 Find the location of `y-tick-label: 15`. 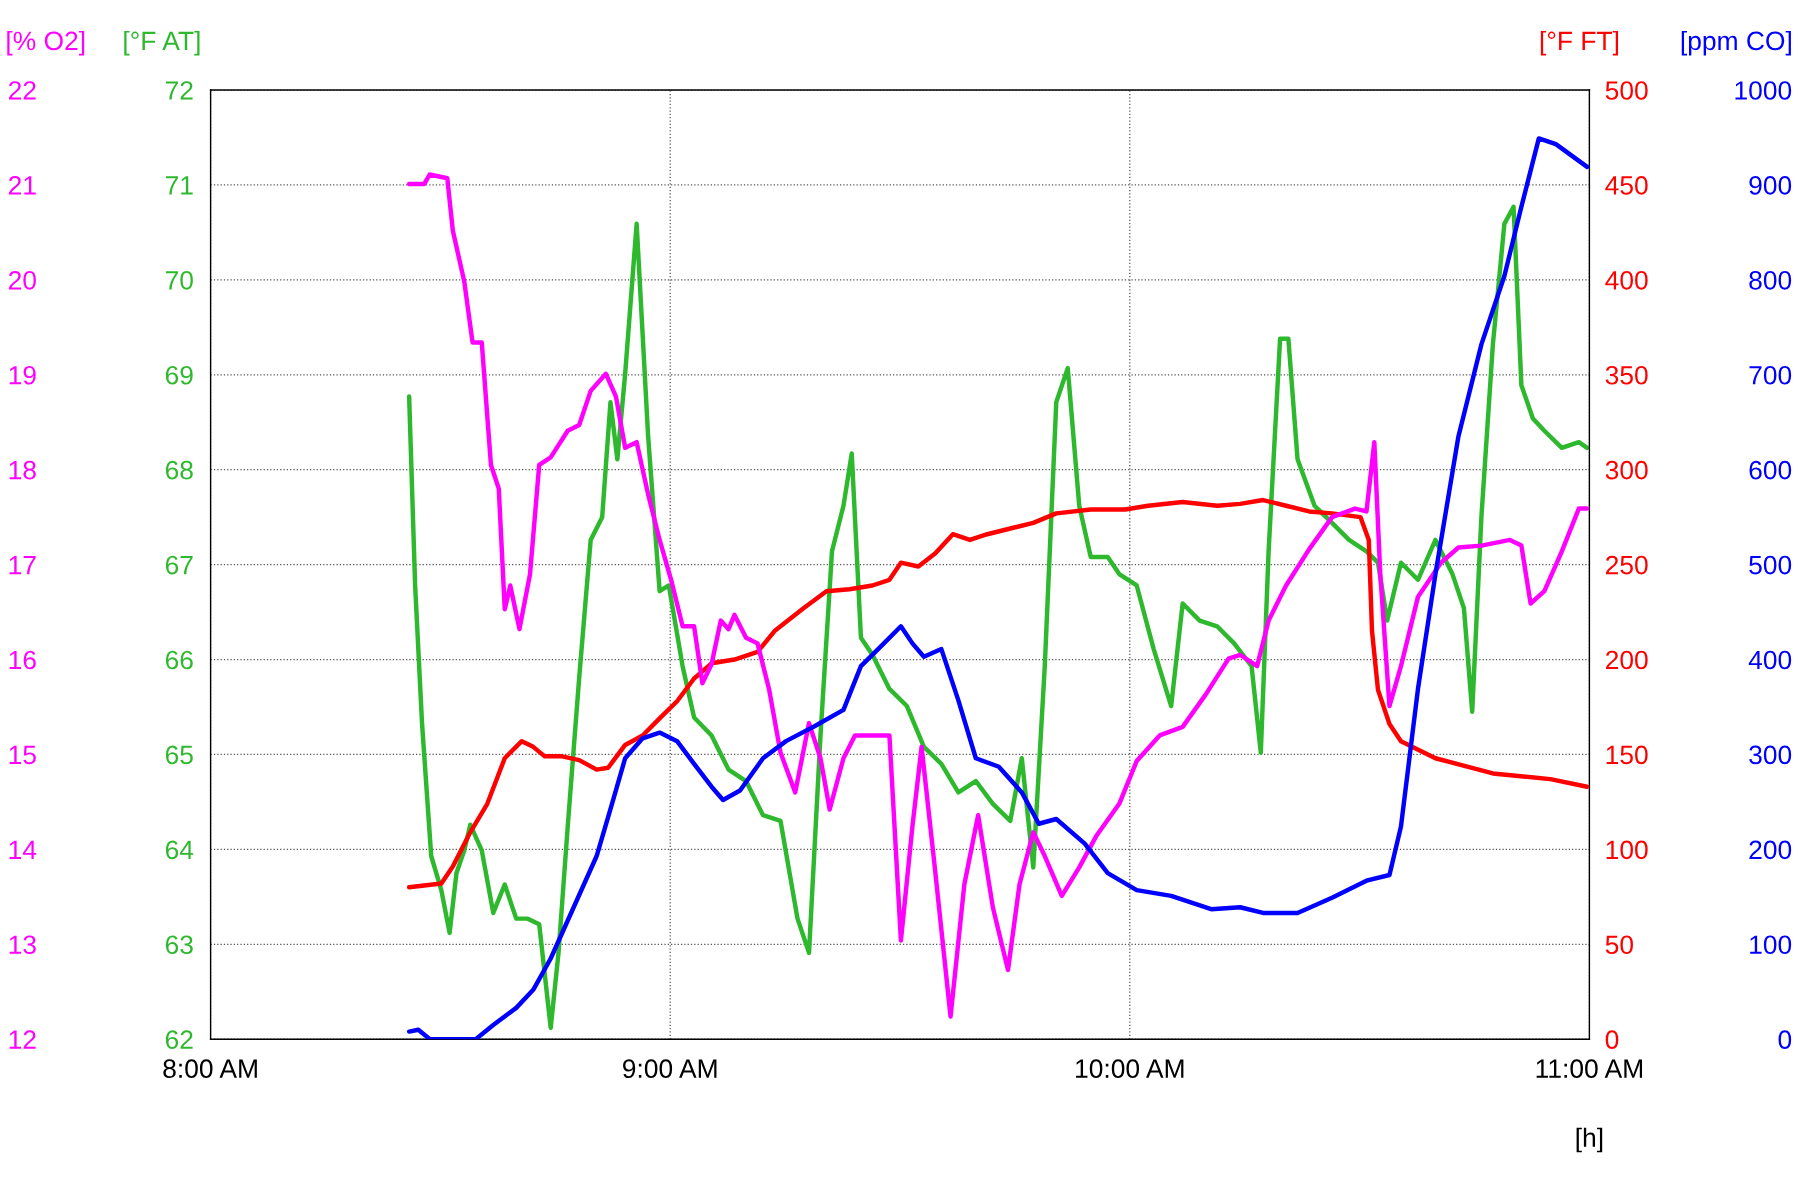

y-tick-label: 15 is located at coordinates (22, 755).